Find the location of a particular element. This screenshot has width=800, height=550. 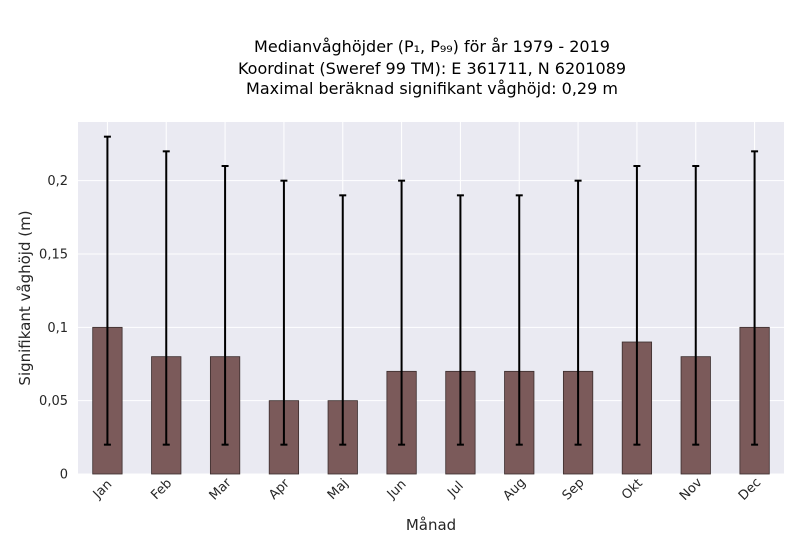

y-tick-label: 0,05 is located at coordinates (53, 401).